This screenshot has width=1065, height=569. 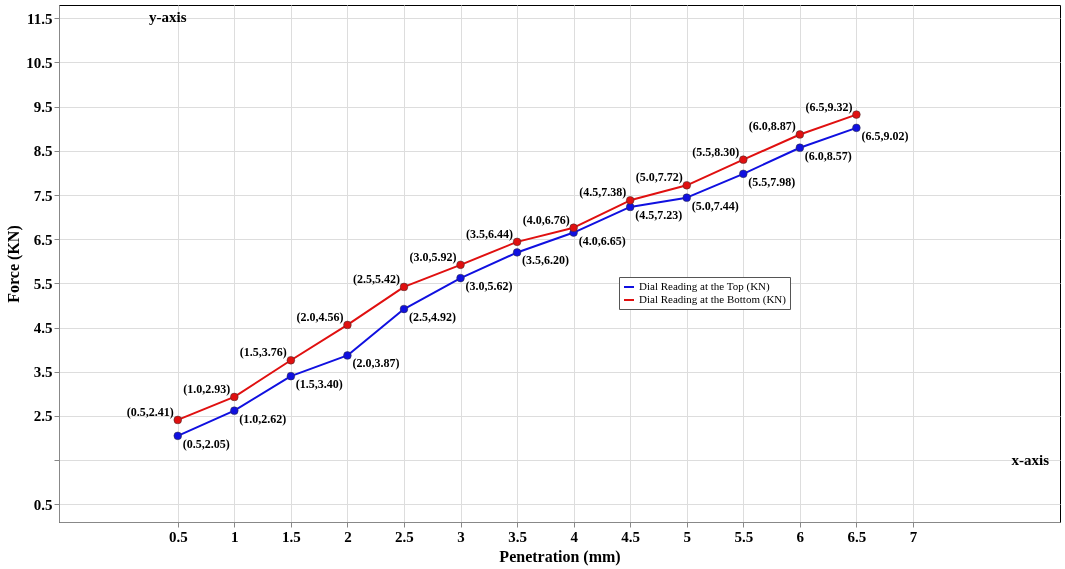 I want to click on data-label: (3.5,6.20), so click(x=546, y=260).